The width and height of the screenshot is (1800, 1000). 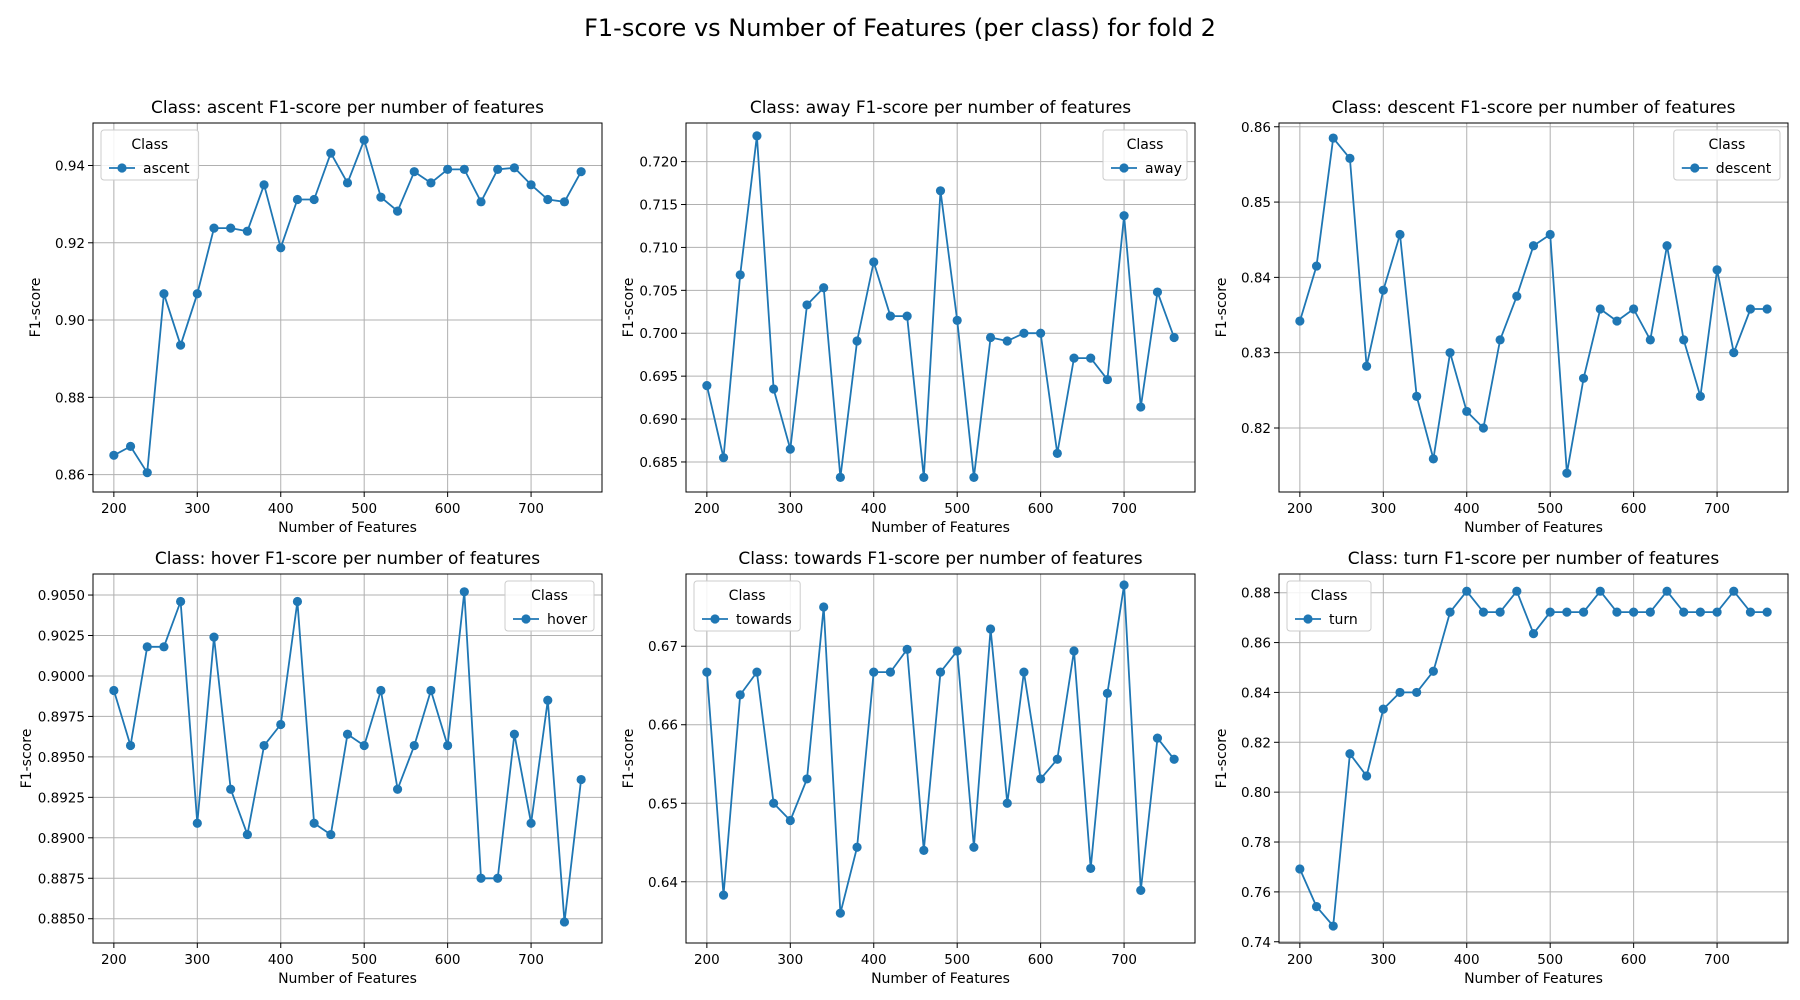 What do you see at coordinates (663, 883) in the screenshot?
I see `y-tick-label: 0.64` at bounding box center [663, 883].